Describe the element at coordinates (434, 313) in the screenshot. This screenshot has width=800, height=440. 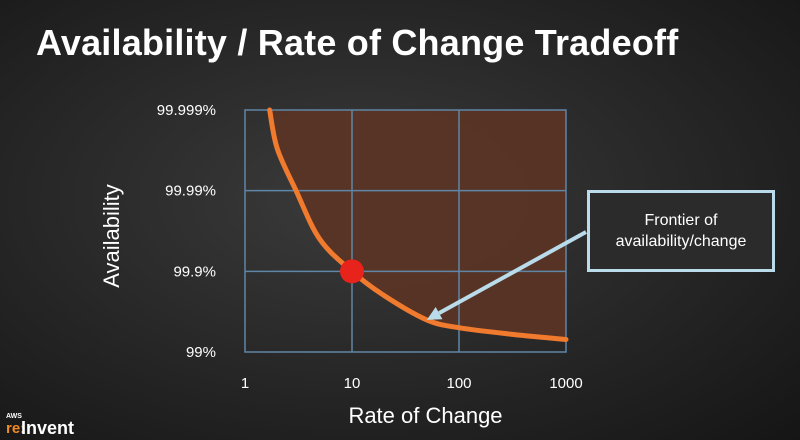
I see `callout-arrow-head` at that location.